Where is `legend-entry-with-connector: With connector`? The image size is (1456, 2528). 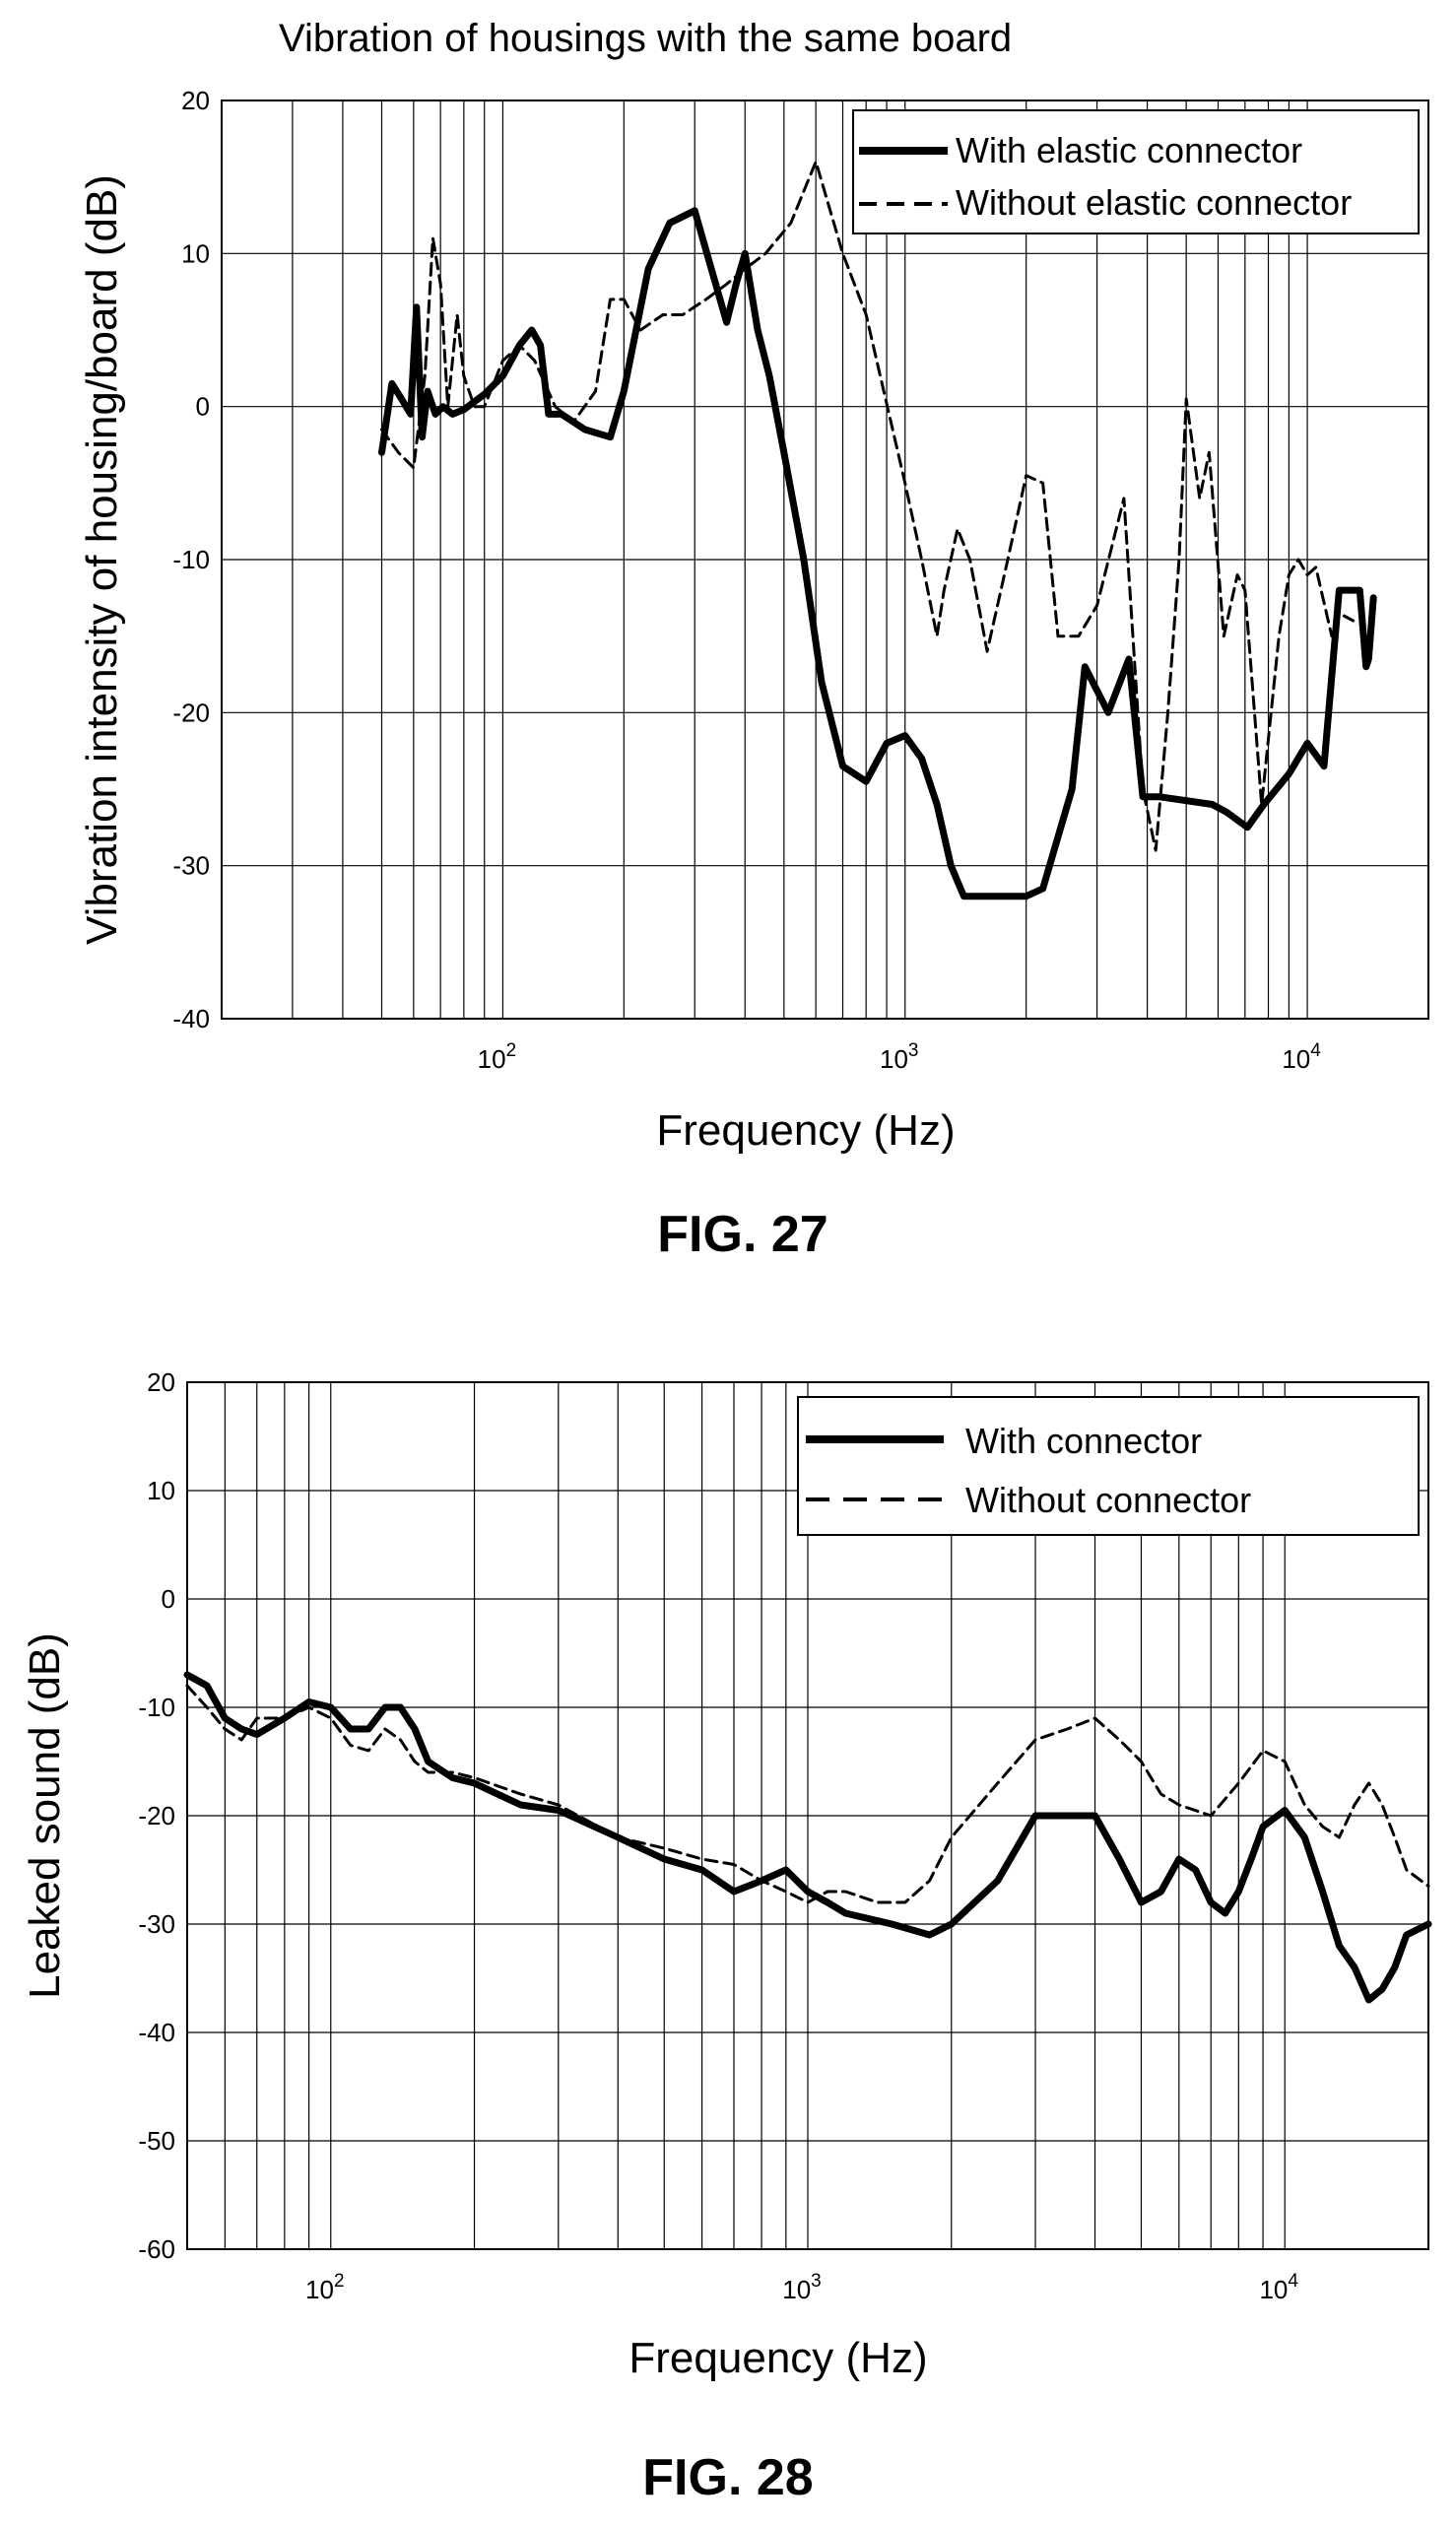 legend-entry-with-connector: With connector is located at coordinates (1083, 1441).